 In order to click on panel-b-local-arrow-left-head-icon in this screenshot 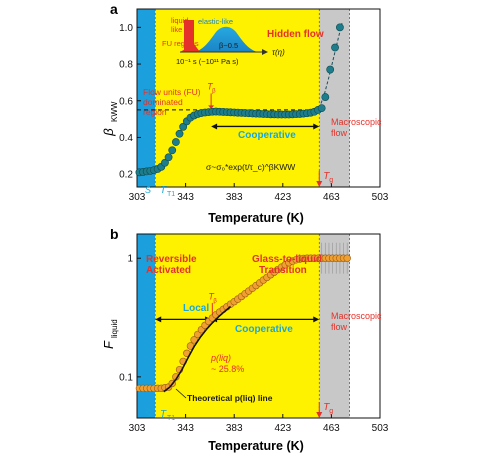, I will do `click(158, 319)`.